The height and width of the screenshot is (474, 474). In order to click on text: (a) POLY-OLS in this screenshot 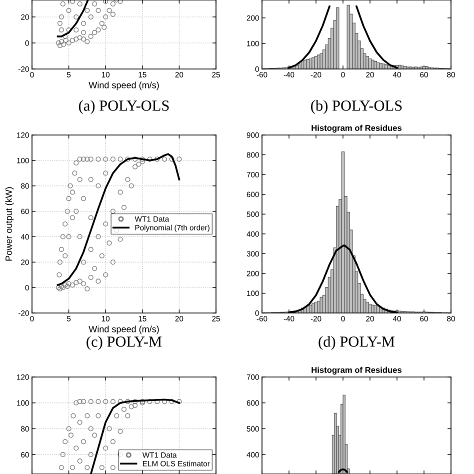, I will do `click(123, 107)`.